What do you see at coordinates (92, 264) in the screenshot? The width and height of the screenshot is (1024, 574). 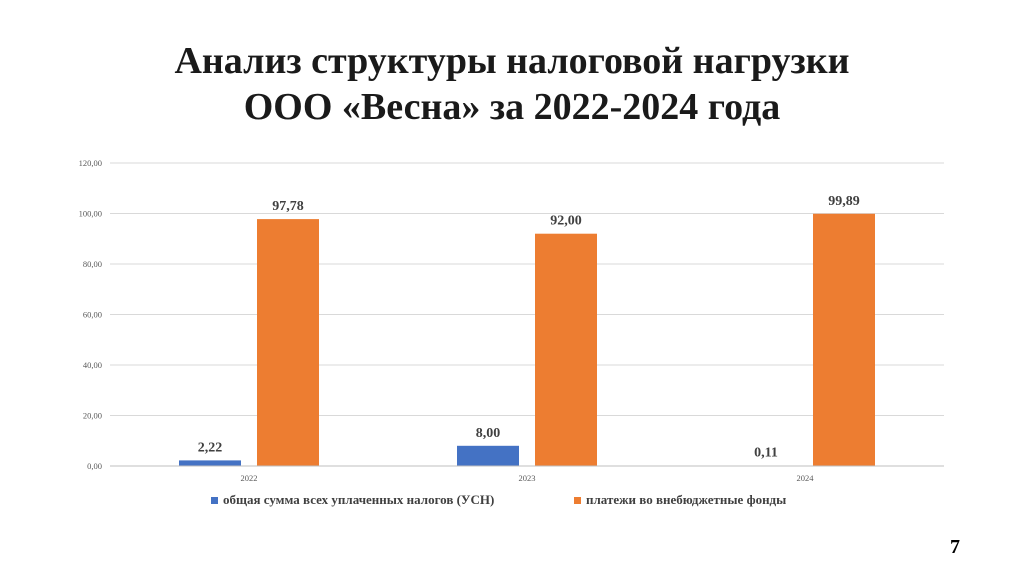 I see `y-tick-label: 80,00` at bounding box center [92, 264].